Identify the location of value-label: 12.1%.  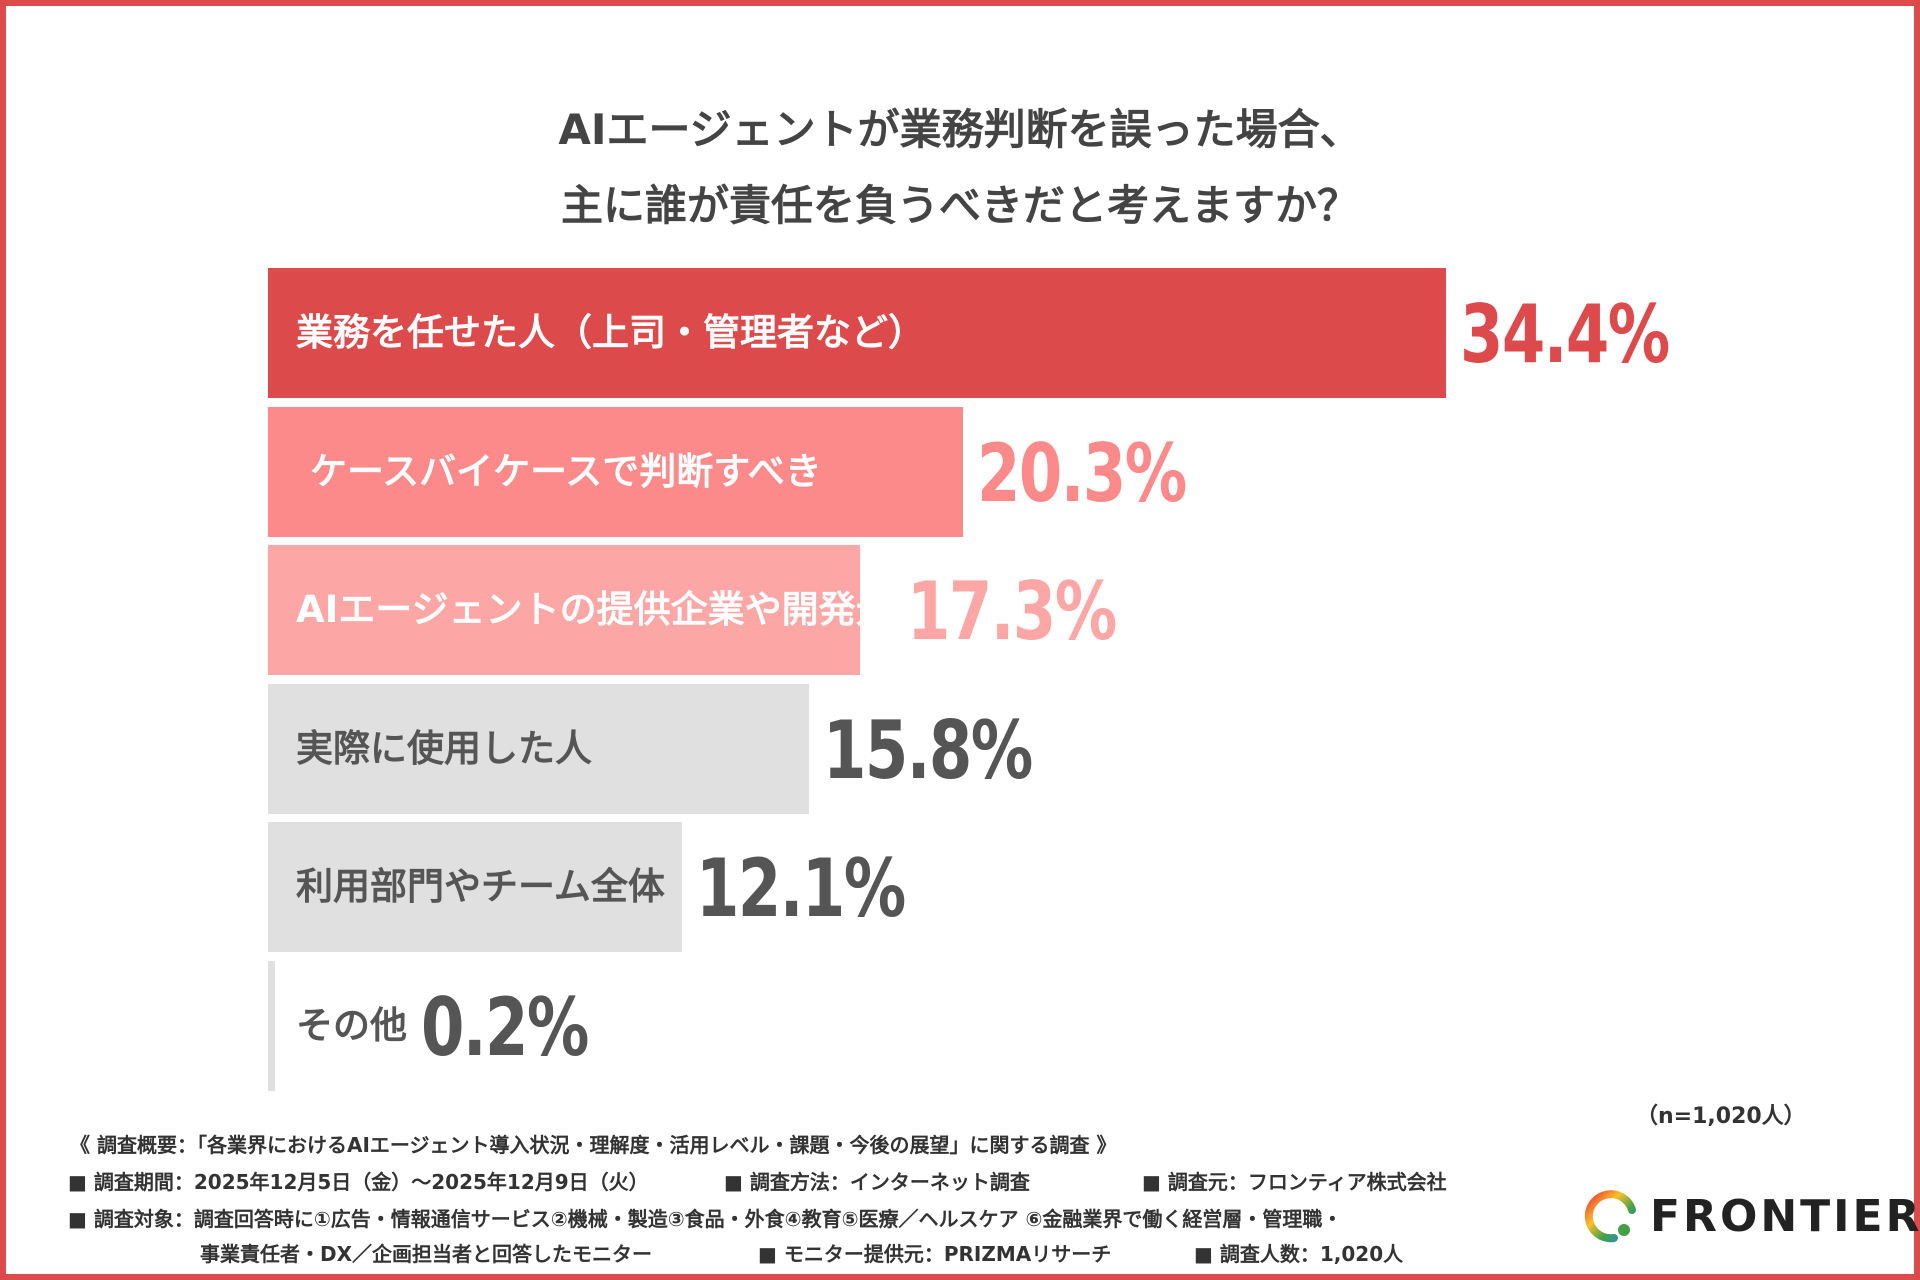
(801, 888).